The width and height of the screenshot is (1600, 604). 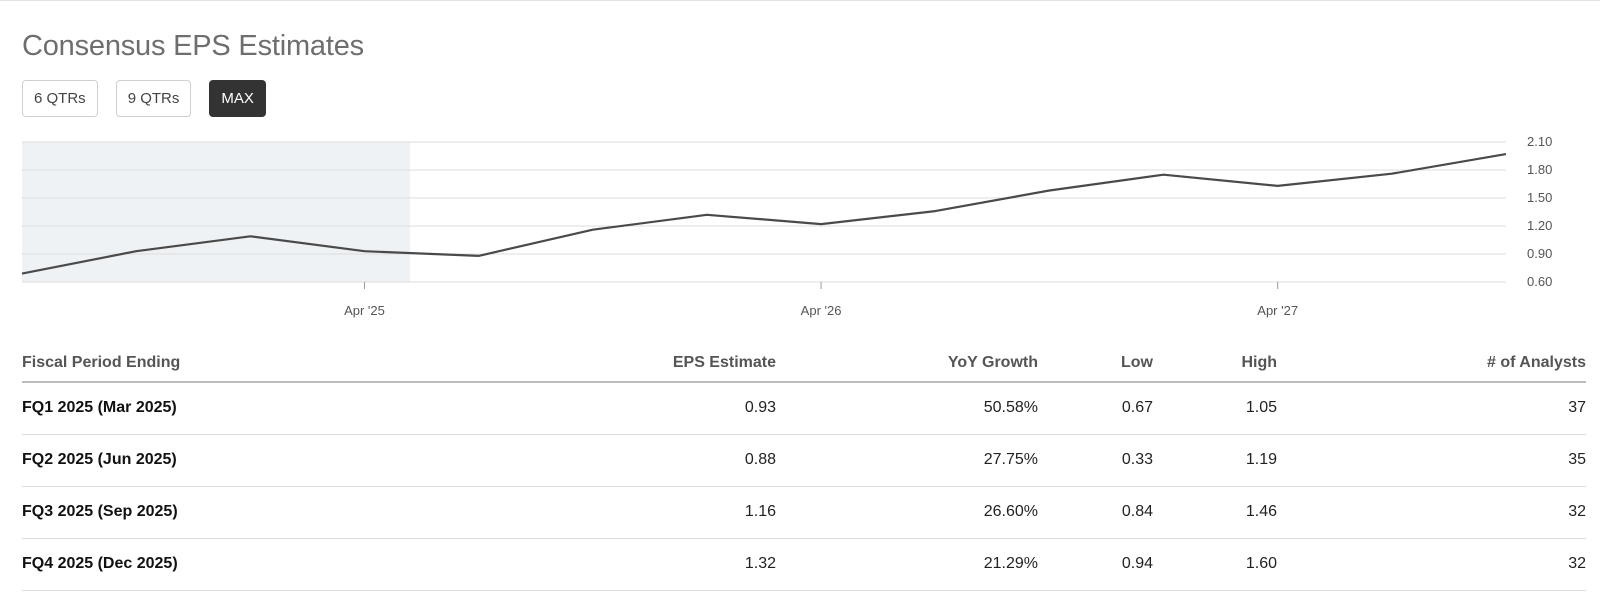 What do you see at coordinates (222, 408) in the screenshot?
I see `cell-fiscal-period: FQ1 2025 (Mar 2025)` at bounding box center [222, 408].